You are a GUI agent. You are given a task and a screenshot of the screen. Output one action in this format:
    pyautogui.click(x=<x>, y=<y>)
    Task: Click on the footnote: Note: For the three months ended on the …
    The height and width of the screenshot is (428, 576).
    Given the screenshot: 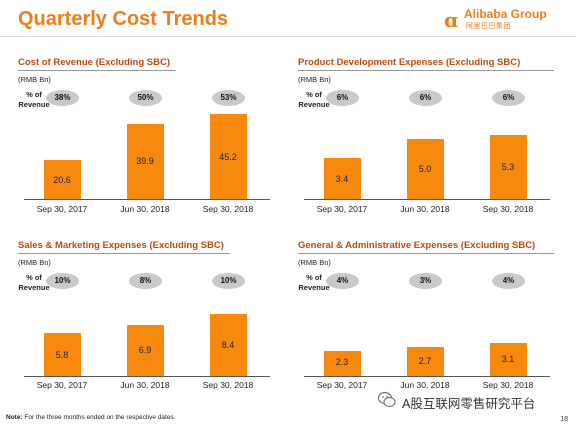 What is the action you would take?
    pyautogui.click(x=90, y=417)
    